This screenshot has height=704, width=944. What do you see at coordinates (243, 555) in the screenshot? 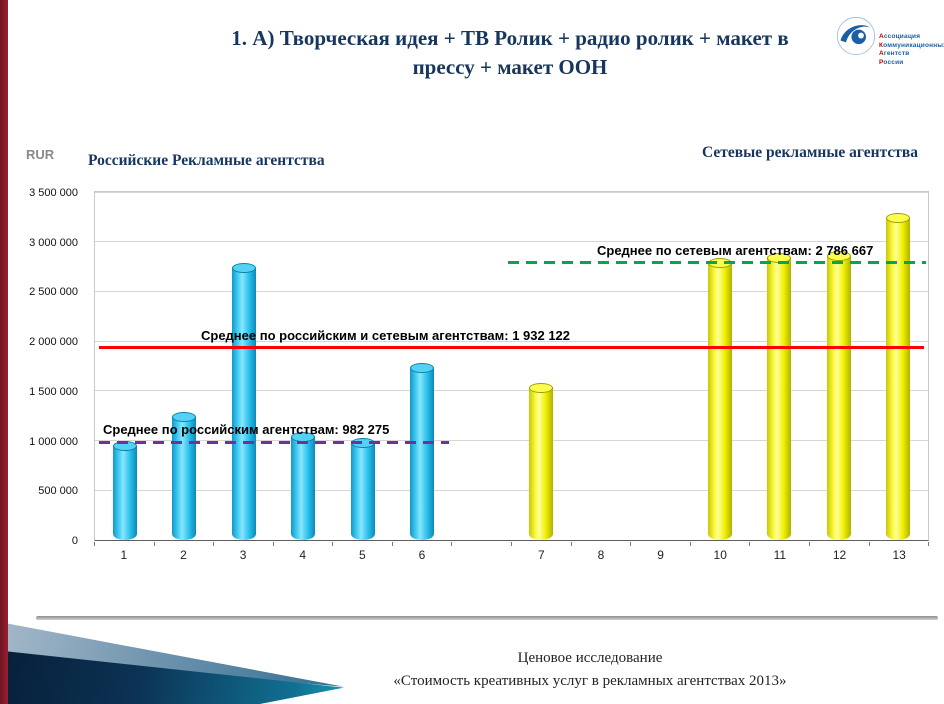
I see `x-axis-label: 3` at bounding box center [243, 555].